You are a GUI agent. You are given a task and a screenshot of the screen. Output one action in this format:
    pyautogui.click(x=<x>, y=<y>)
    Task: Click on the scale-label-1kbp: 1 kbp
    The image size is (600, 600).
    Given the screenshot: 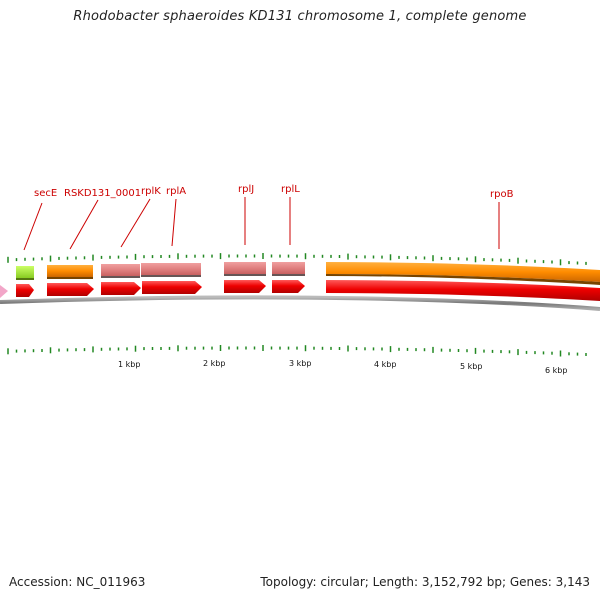 What is the action you would take?
    pyautogui.click(x=129, y=364)
    